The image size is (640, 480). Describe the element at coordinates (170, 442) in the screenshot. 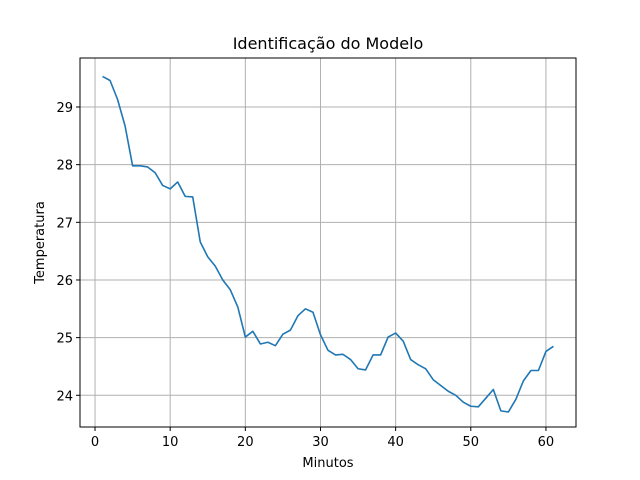

I see `x-tick-label: 10` at that location.